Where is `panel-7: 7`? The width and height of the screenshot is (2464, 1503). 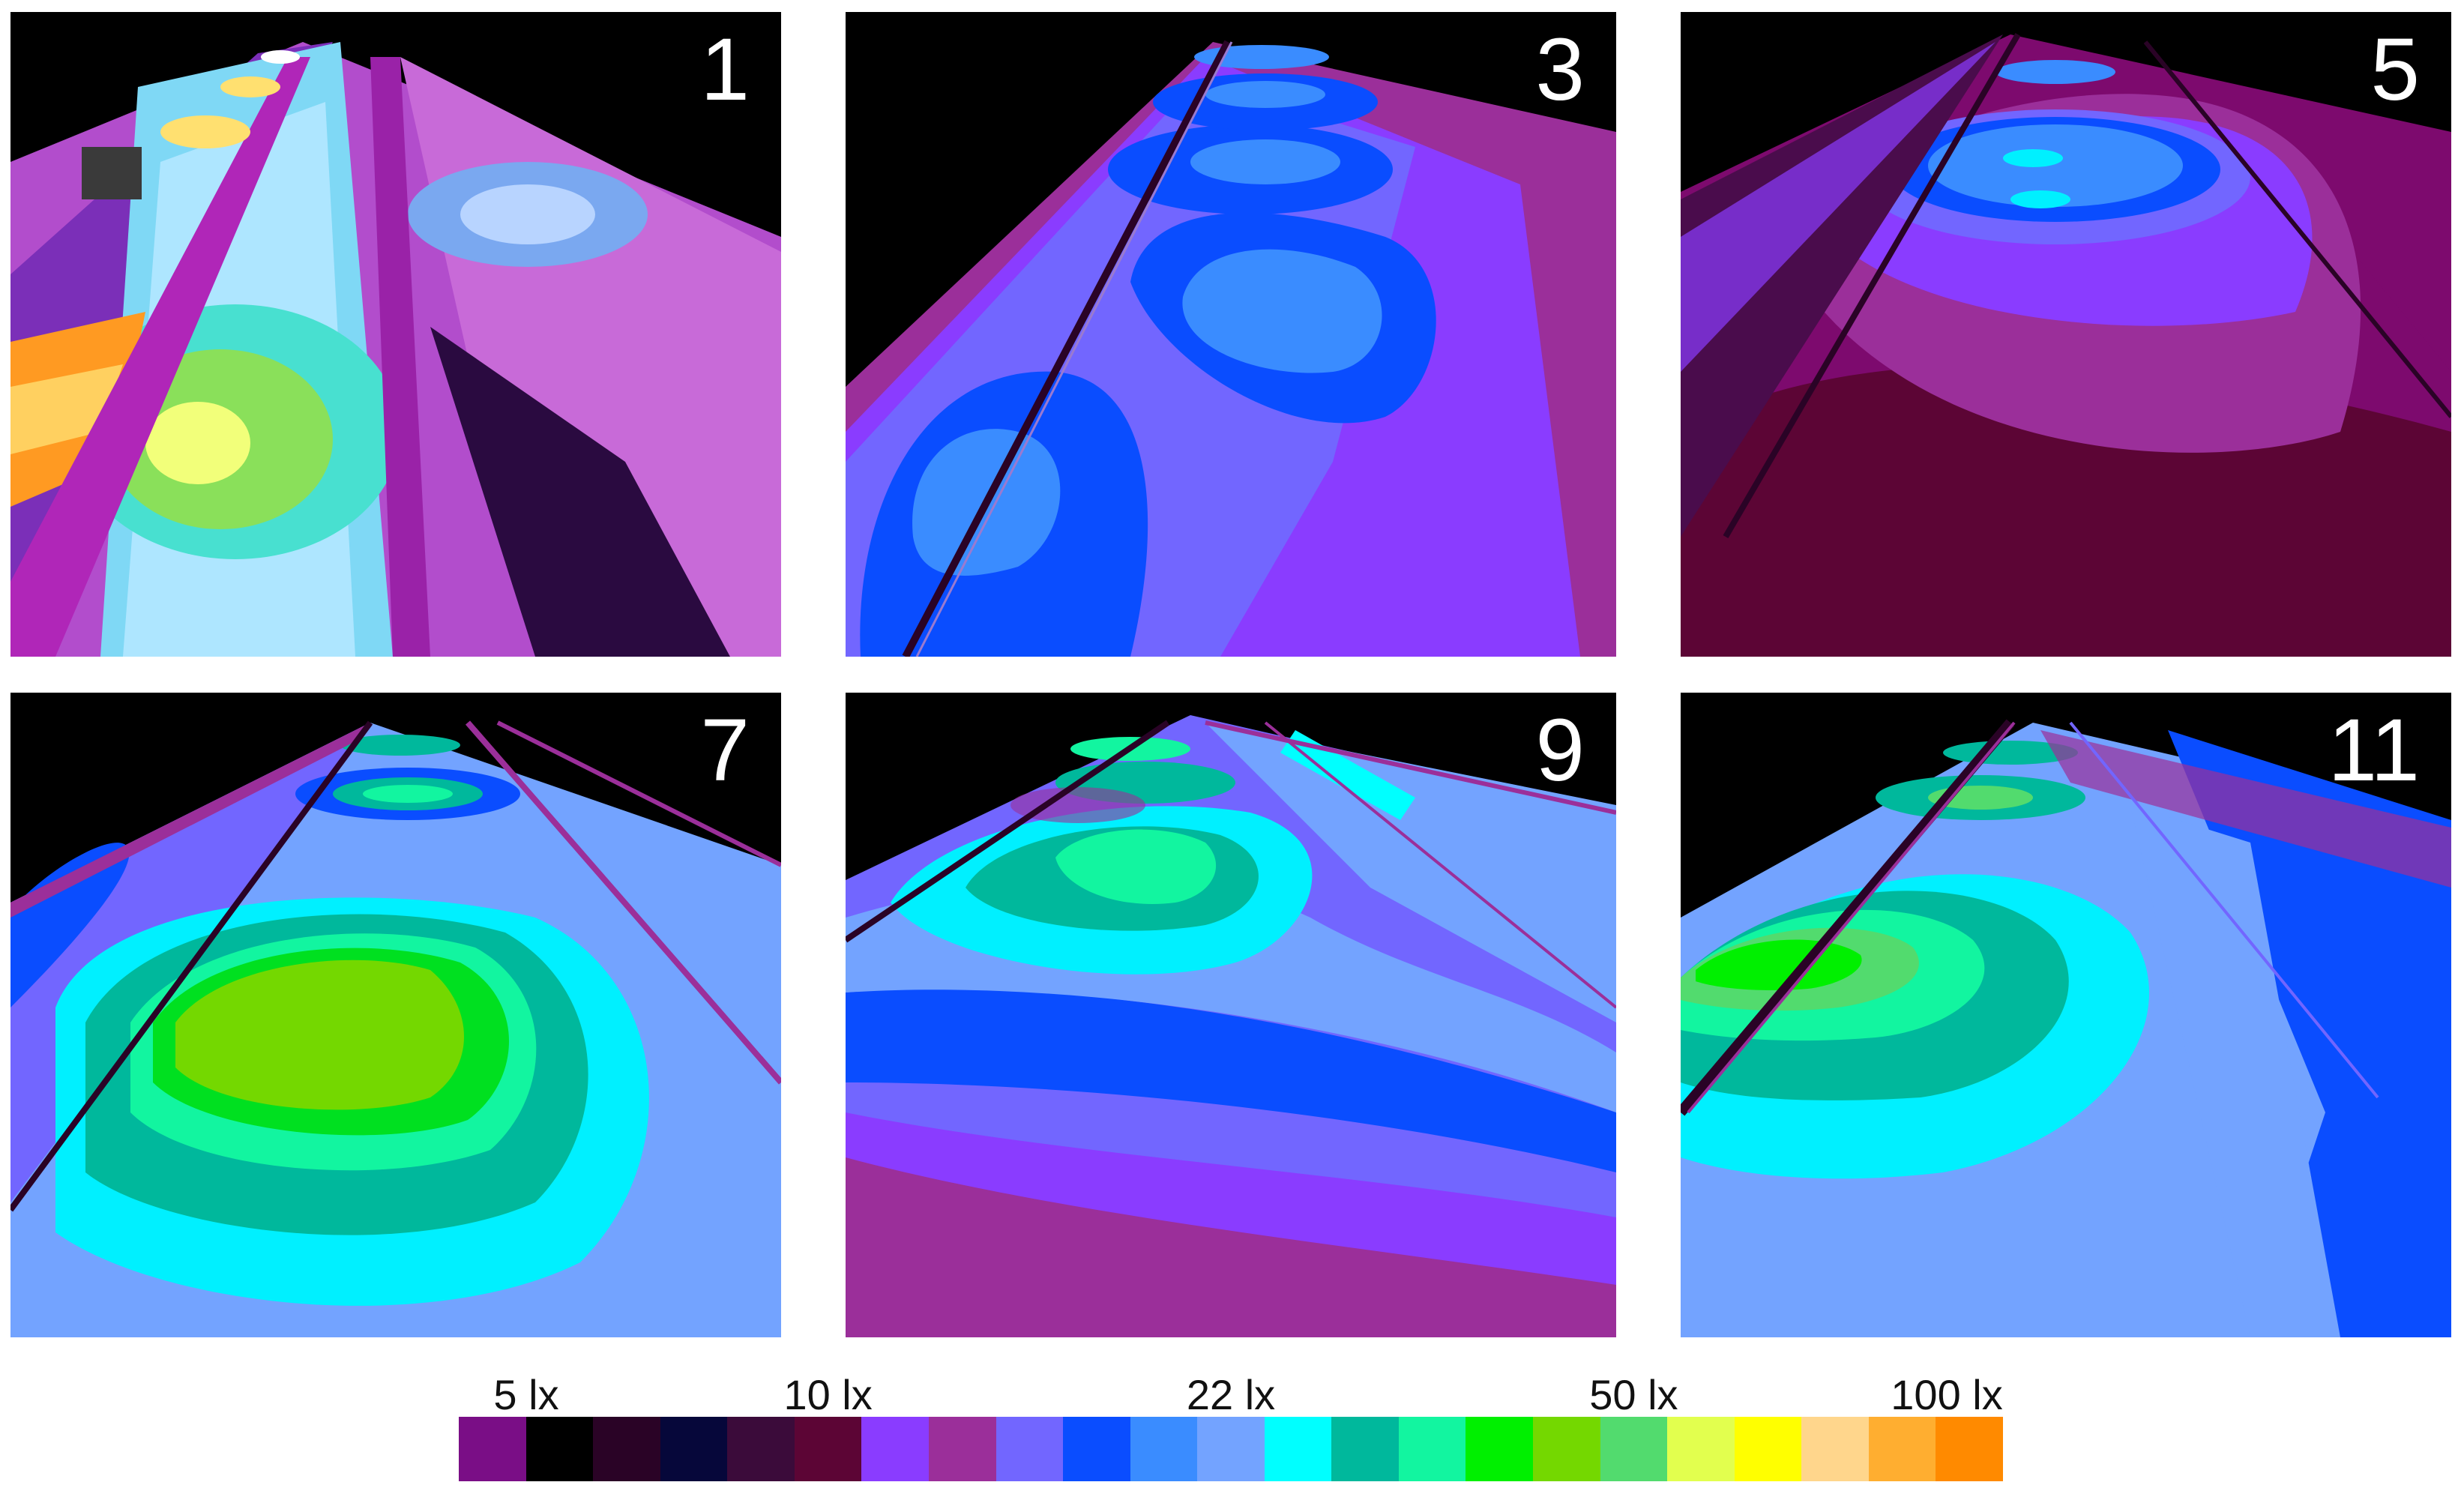 panel-7: 7 is located at coordinates (395, 1015).